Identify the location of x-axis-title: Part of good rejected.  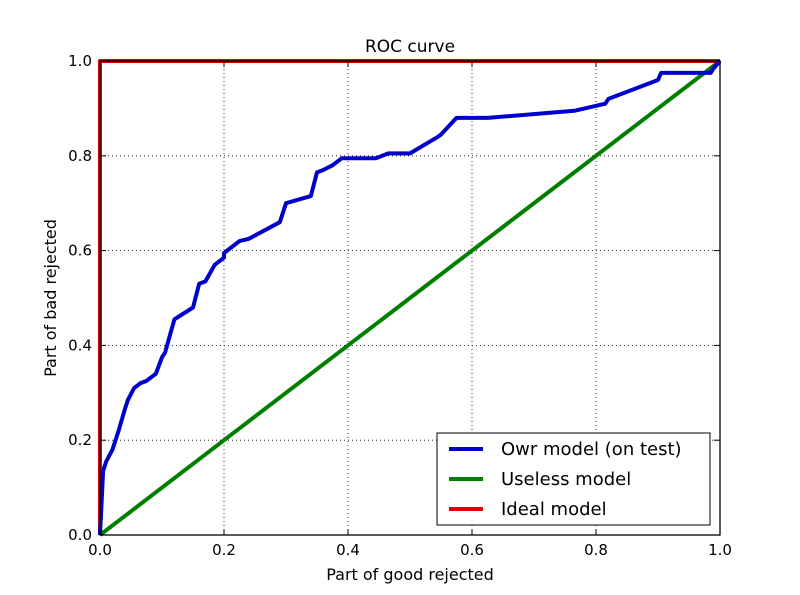
(410, 574).